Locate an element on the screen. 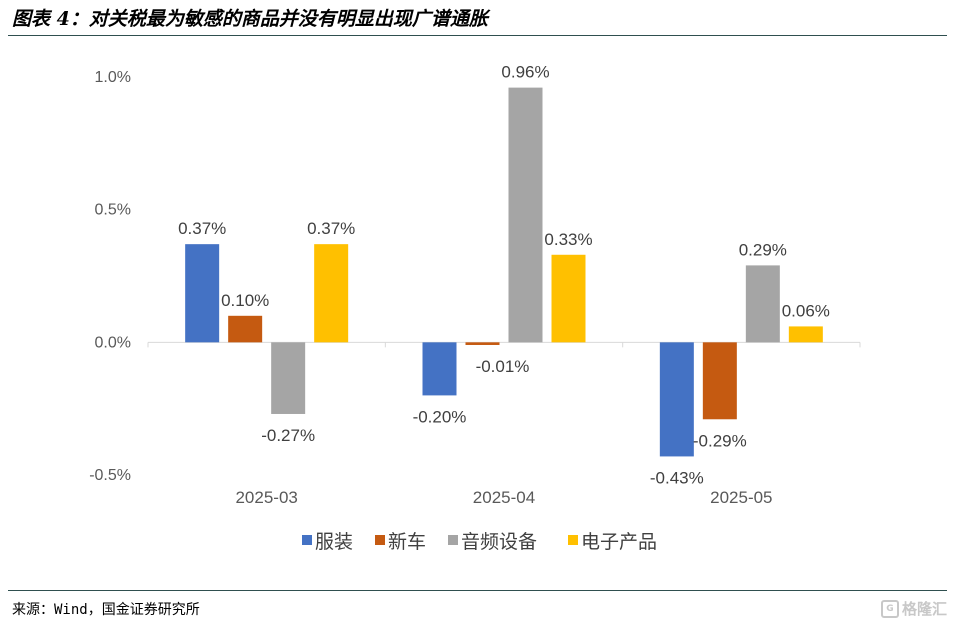 The height and width of the screenshot is (625, 955). x-tick-label: 2025-03 is located at coordinates (266, 497).